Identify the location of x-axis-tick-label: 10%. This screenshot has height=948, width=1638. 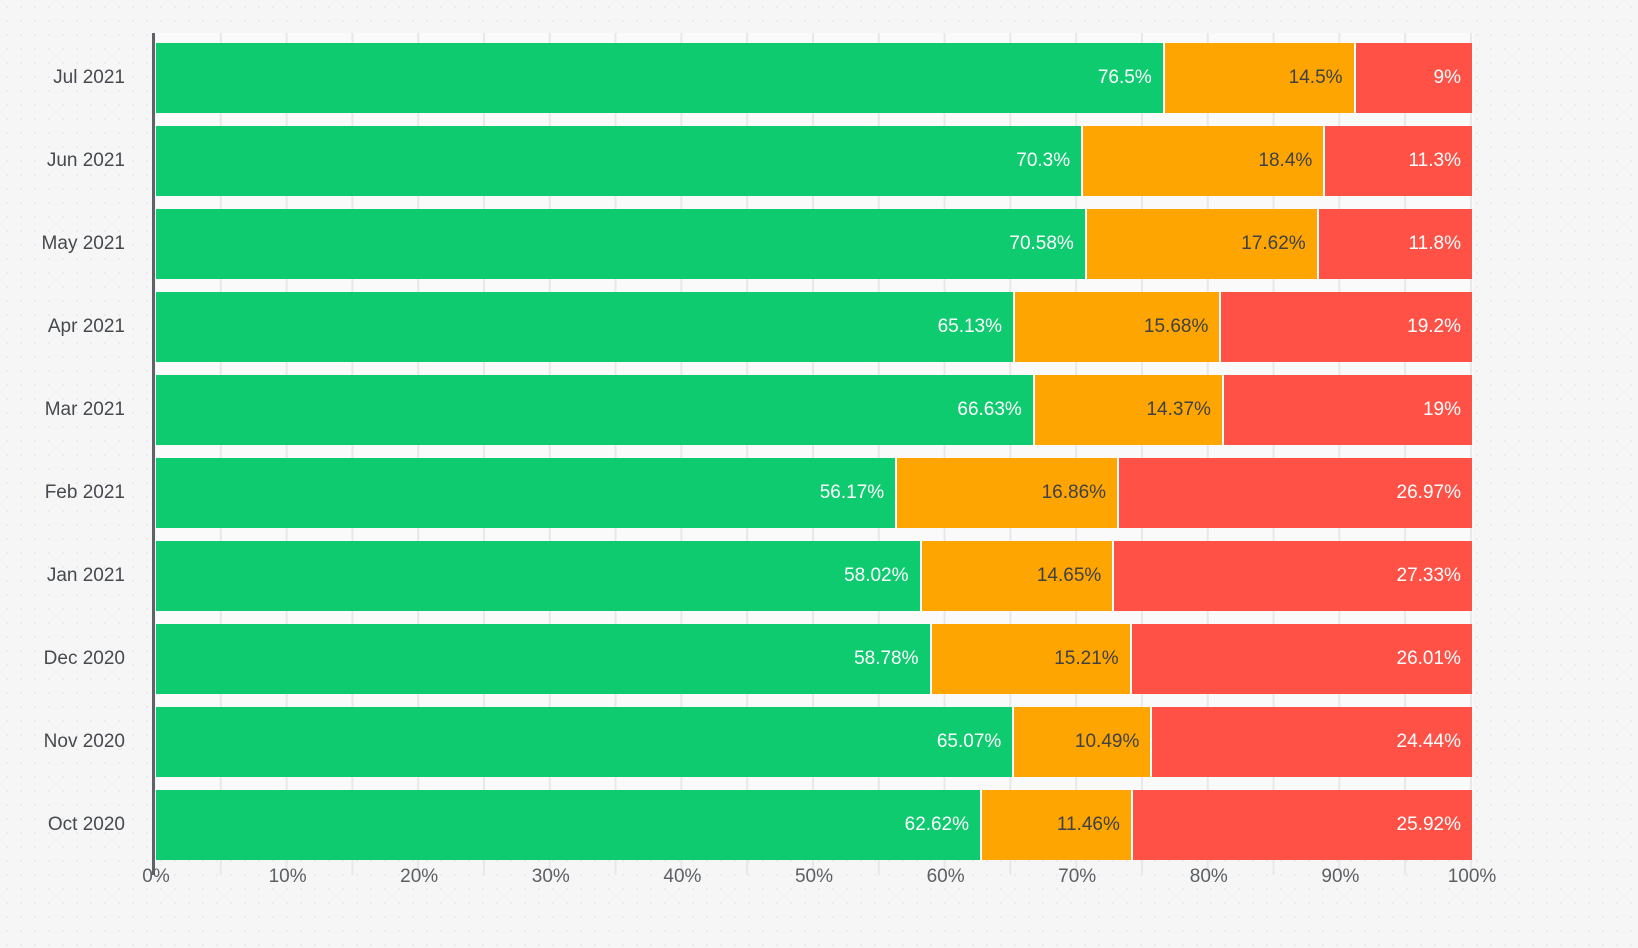
(287, 876).